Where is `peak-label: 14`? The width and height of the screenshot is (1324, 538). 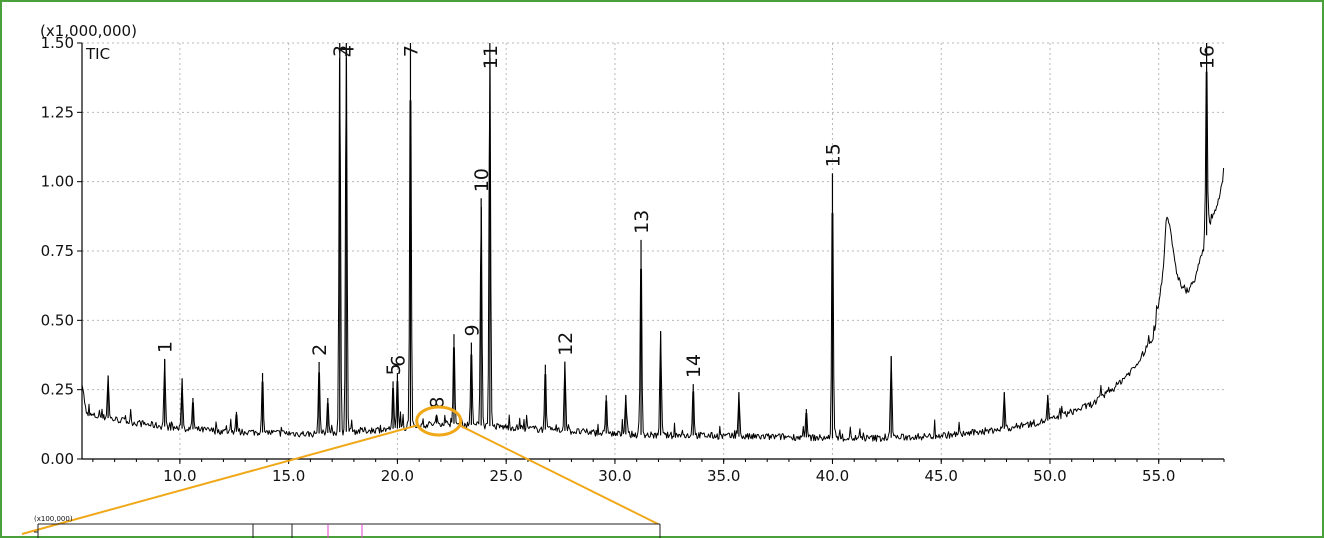 peak-label: 14 is located at coordinates (694, 366).